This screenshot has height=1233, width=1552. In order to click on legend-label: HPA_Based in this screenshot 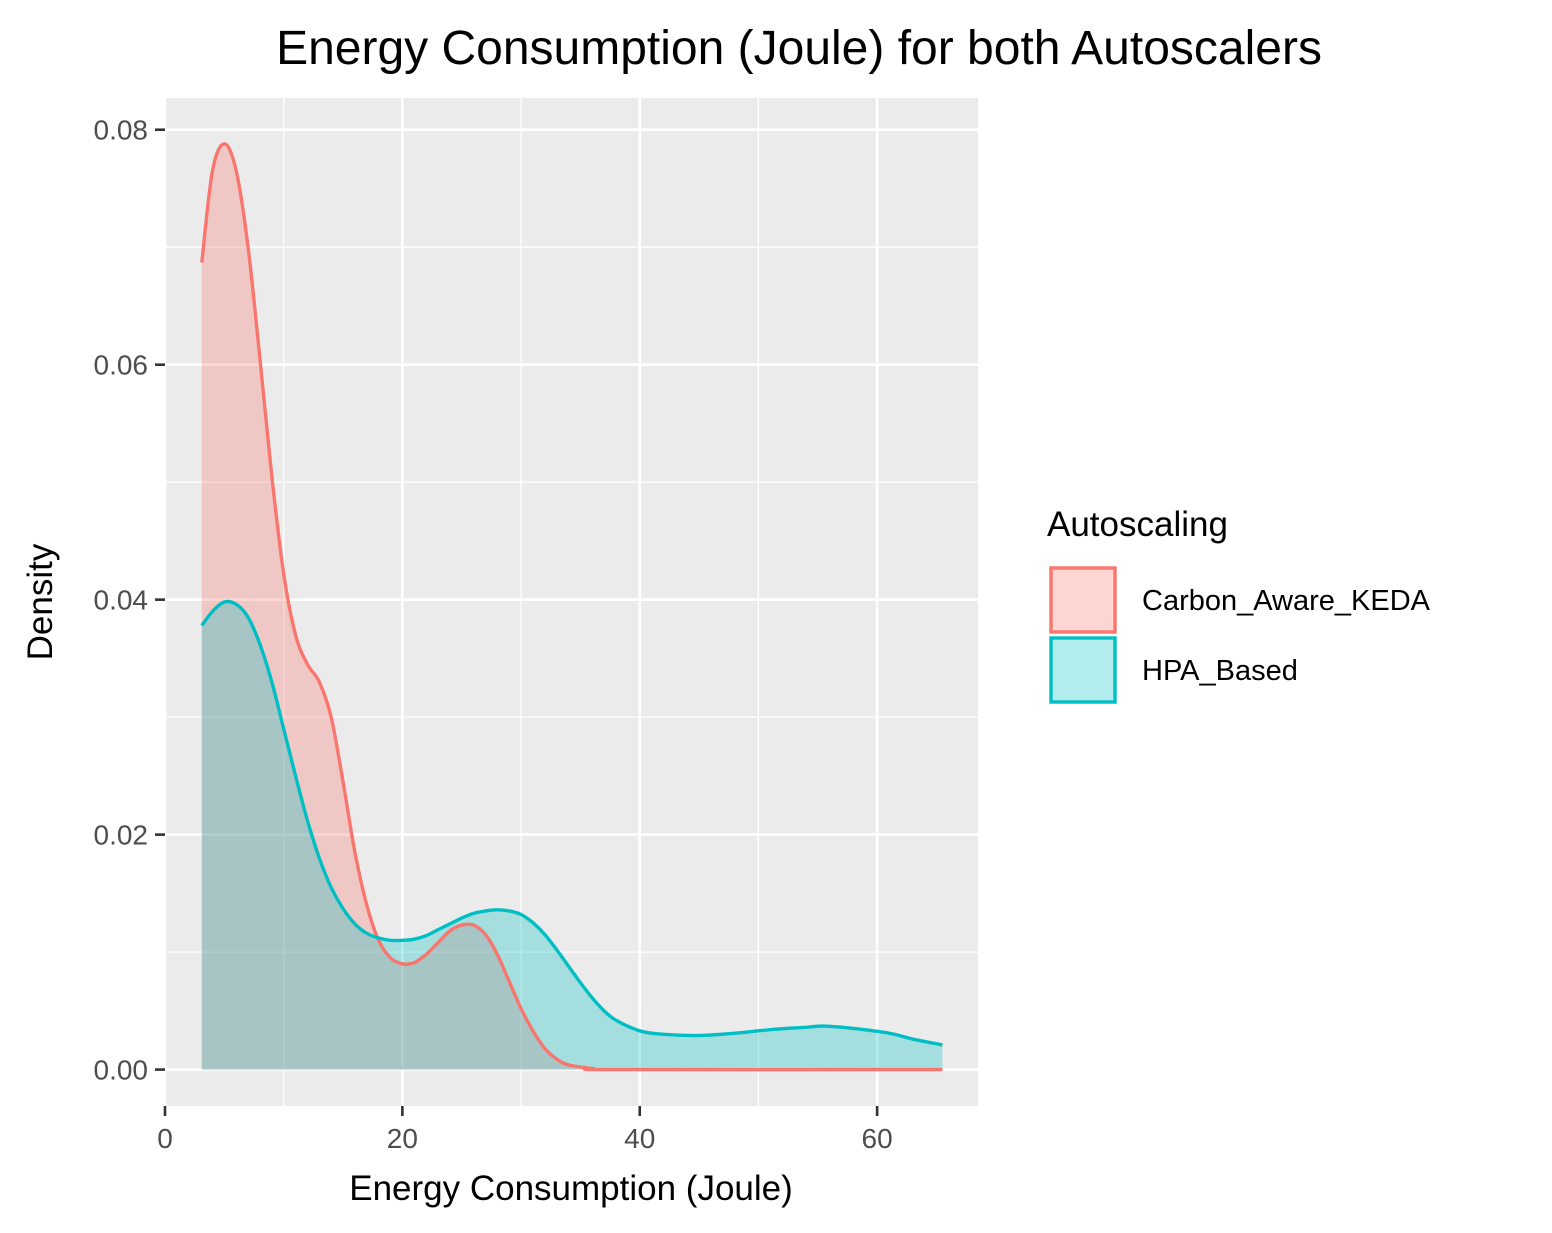, I will do `click(1220, 671)`.